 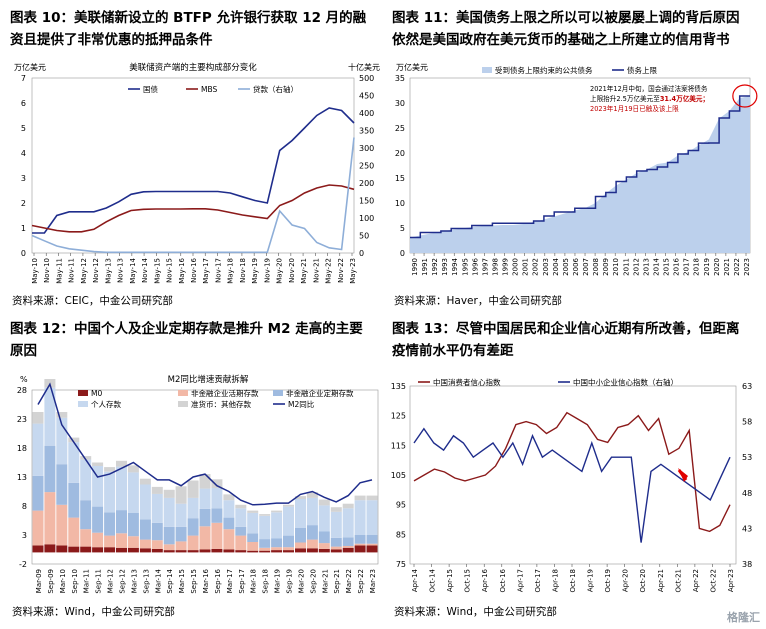 What do you see at coordinates (435, 267) in the screenshot?
I see `c11-xtick-label: 1992` at bounding box center [435, 267].